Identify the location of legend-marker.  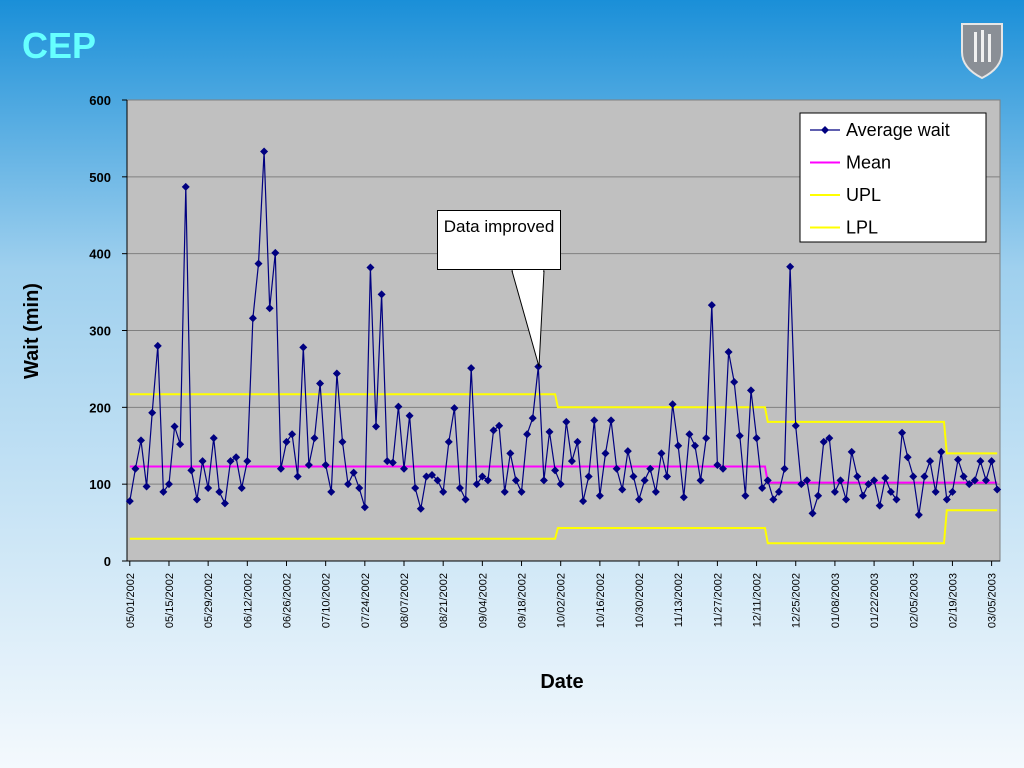
(825, 130).